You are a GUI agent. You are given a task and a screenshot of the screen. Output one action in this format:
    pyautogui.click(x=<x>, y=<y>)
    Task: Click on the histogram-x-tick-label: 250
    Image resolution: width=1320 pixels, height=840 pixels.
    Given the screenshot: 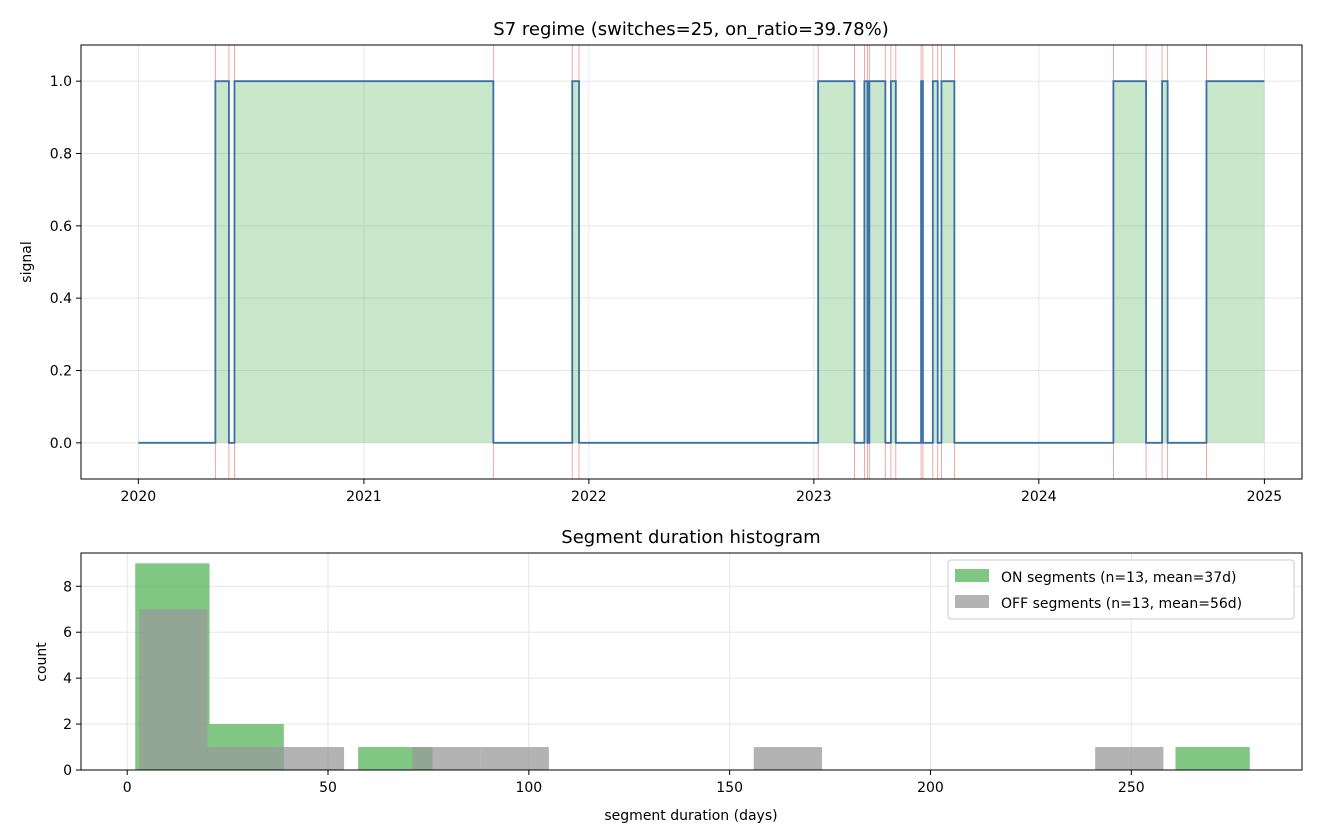 What is the action you would take?
    pyautogui.click(x=1131, y=788)
    